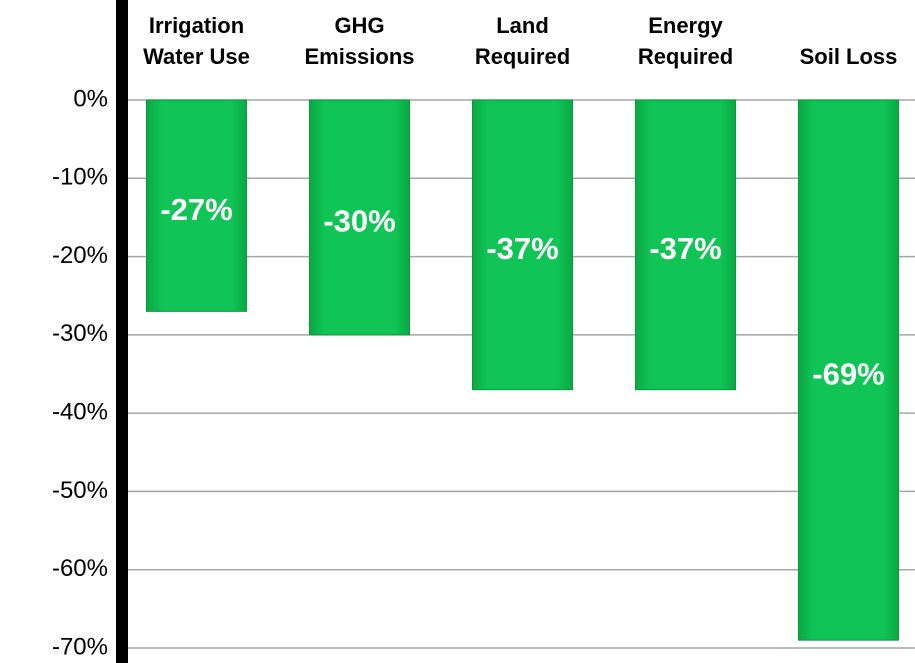 The height and width of the screenshot is (663, 915). Describe the element at coordinates (848, 373) in the screenshot. I see `value-label: -69%` at that location.